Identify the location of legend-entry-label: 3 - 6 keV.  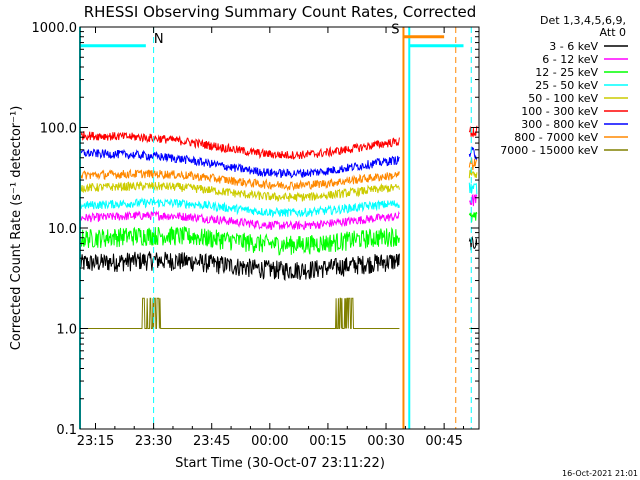
(573, 46).